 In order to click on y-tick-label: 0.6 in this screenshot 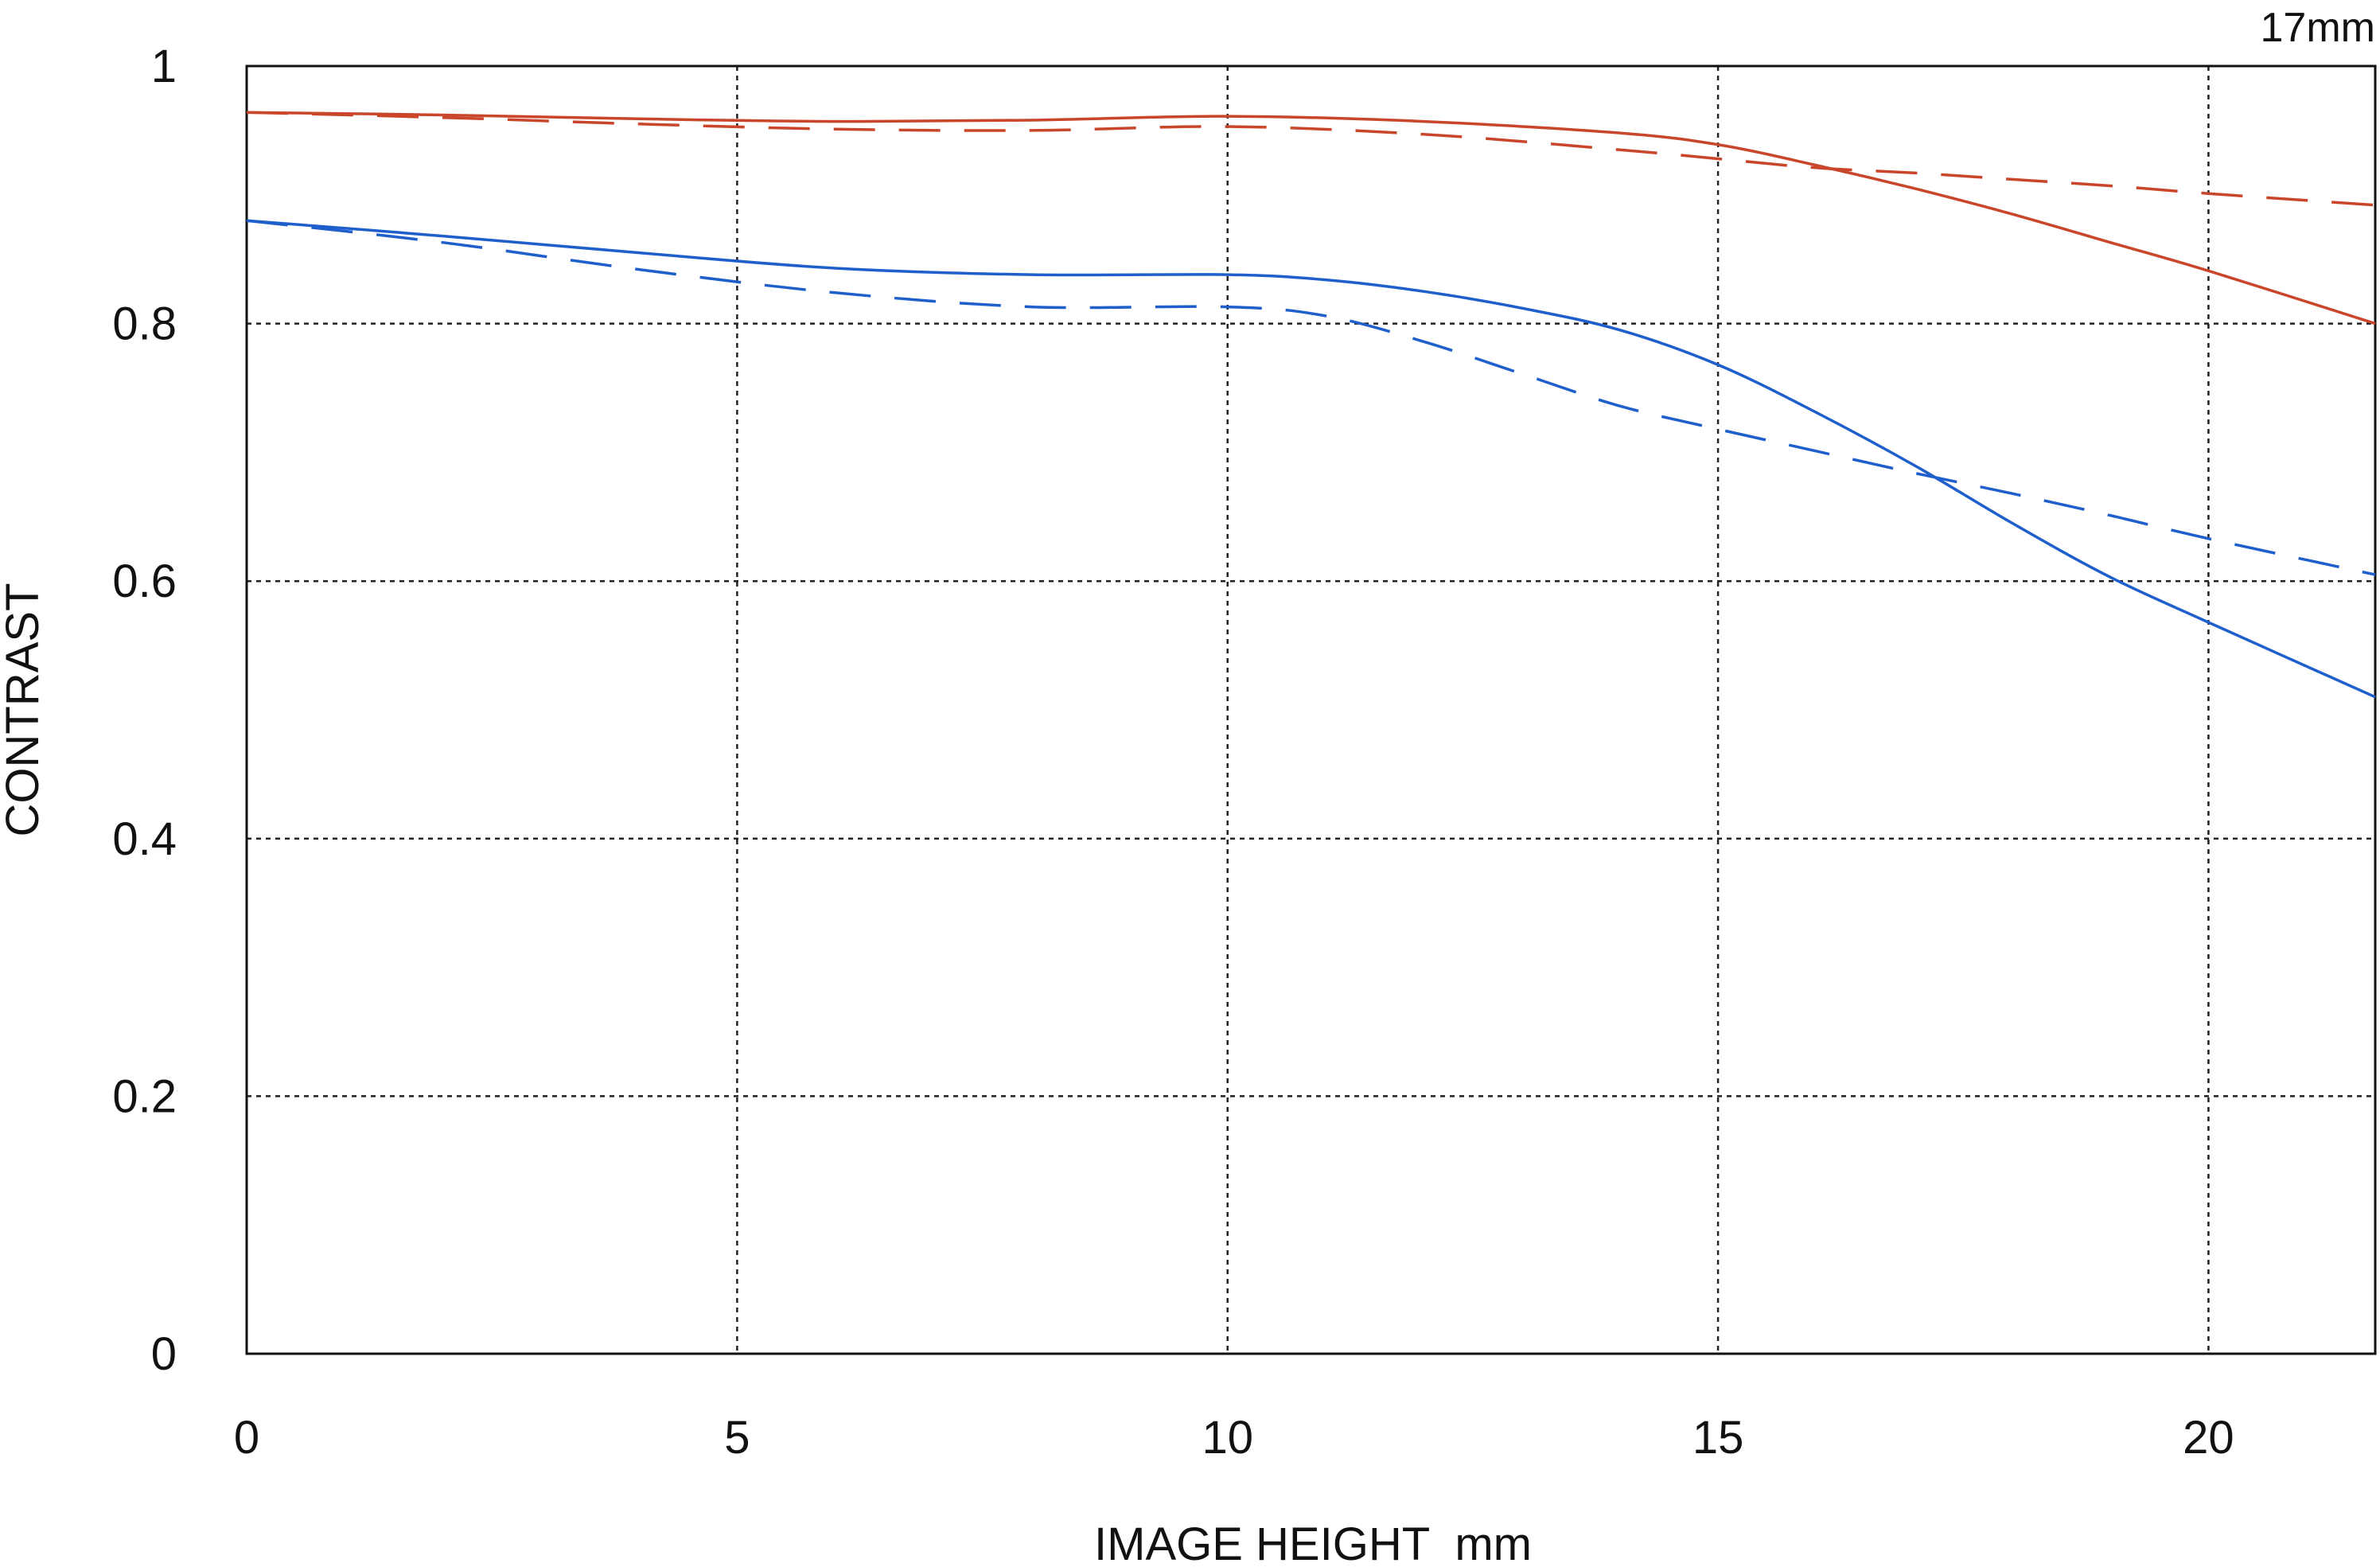, I will do `click(144, 581)`.